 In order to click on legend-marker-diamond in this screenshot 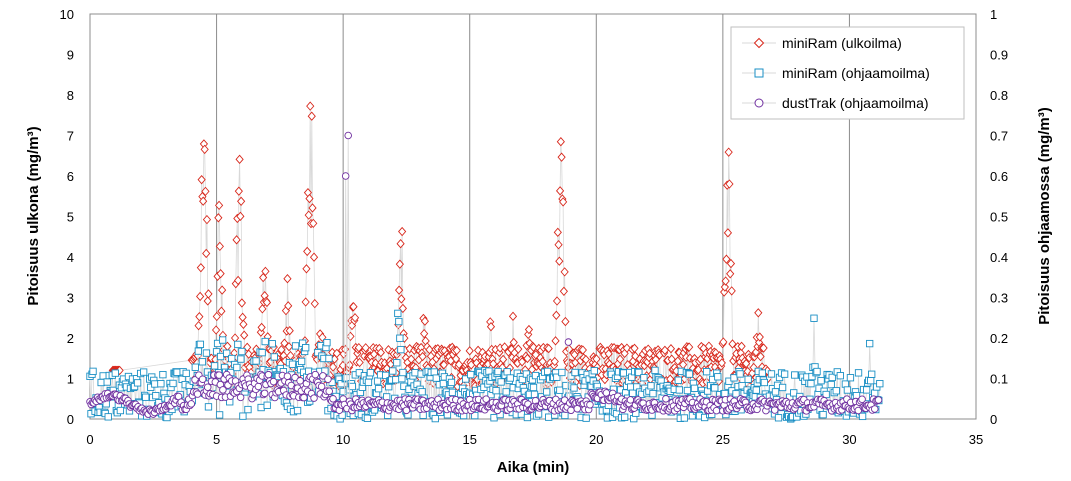, I will do `click(759, 43)`.